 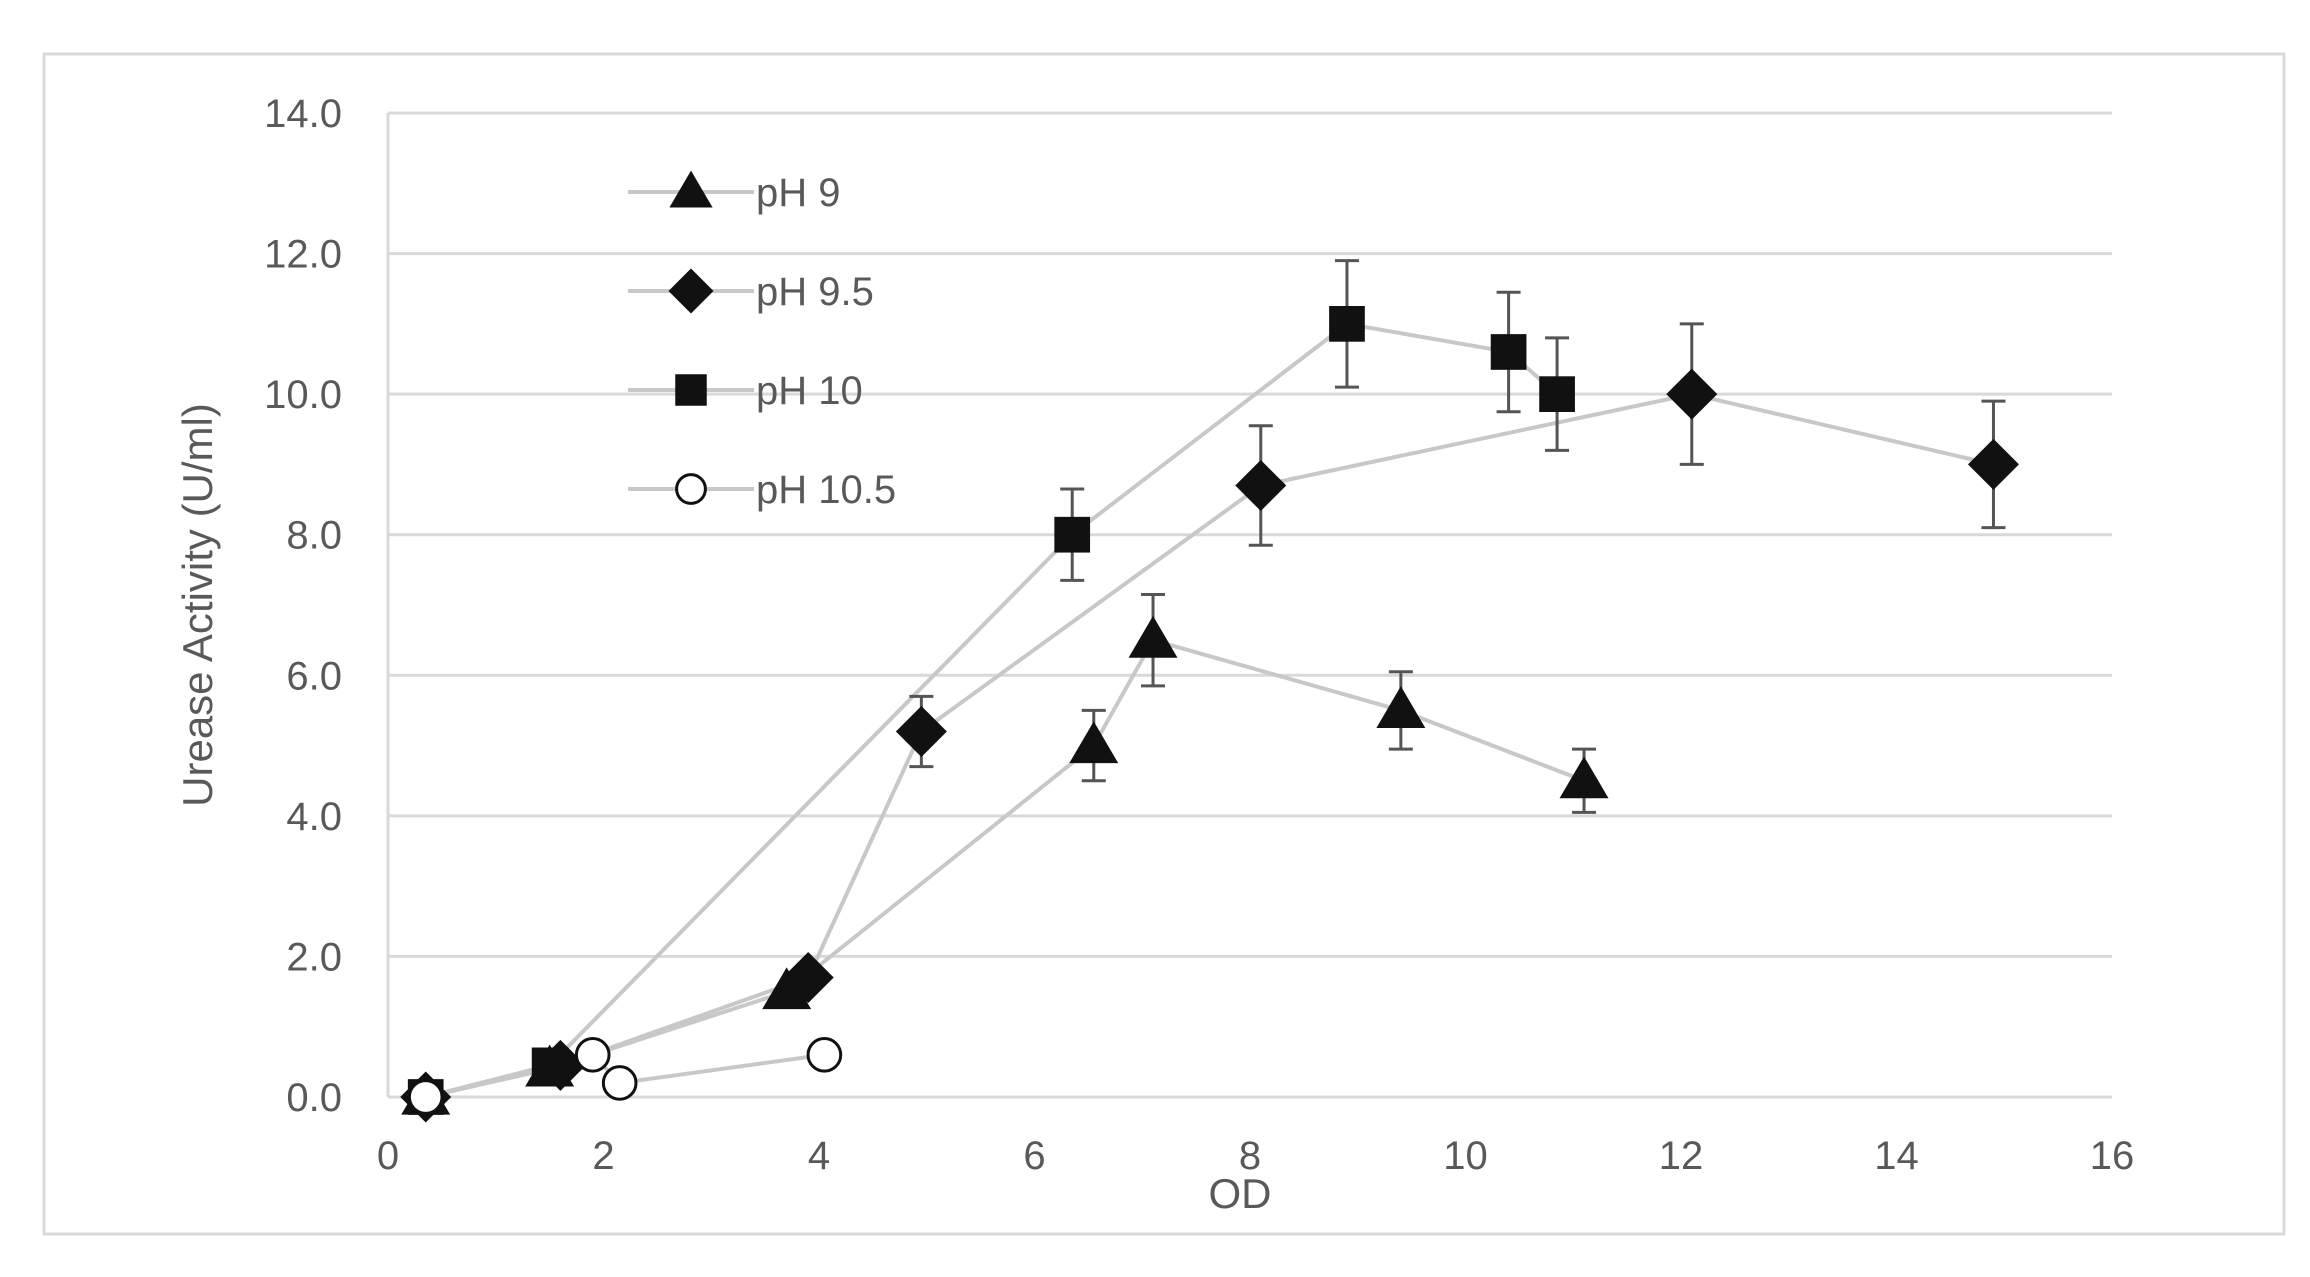 What do you see at coordinates (314, 536) in the screenshot?
I see `y-tick-label: 8.0` at bounding box center [314, 536].